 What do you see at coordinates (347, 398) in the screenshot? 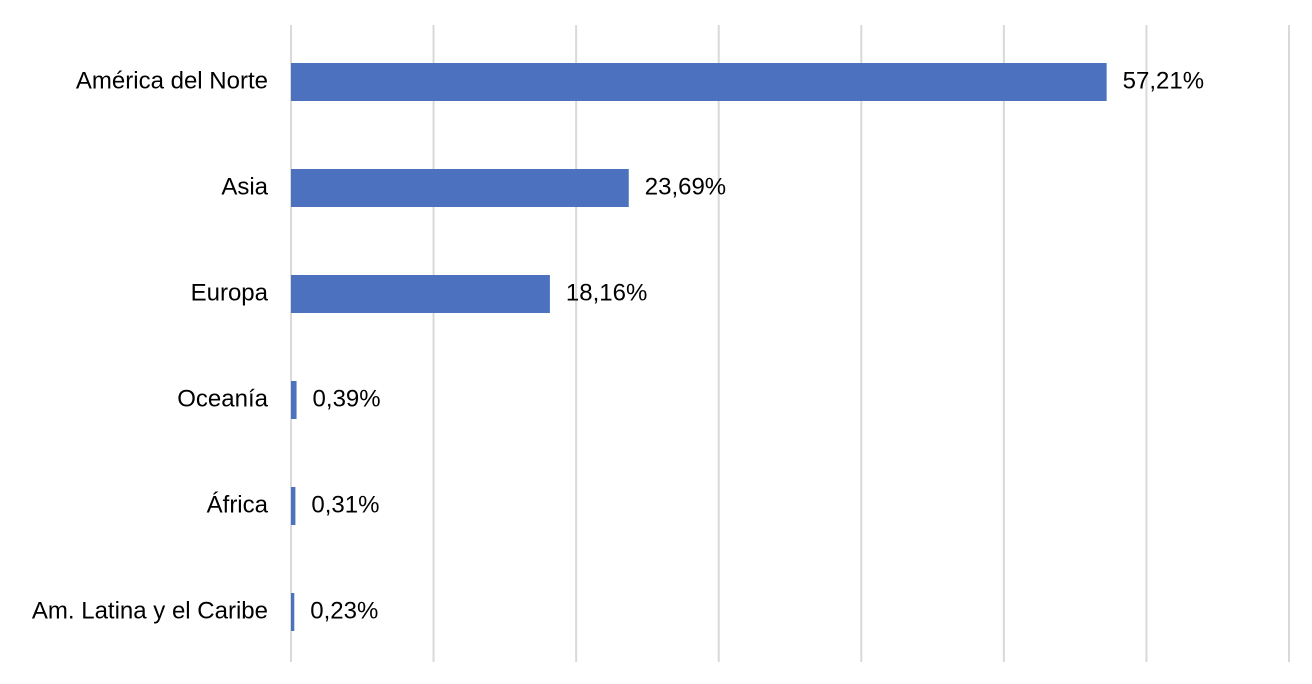
I see `data-label-3: 0,39%` at bounding box center [347, 398].